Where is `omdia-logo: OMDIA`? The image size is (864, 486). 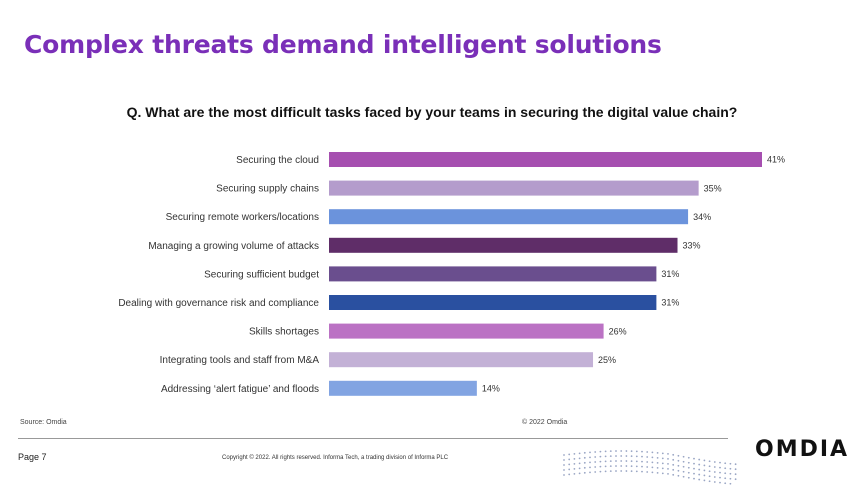
omdia-logo: OMDIA is located at coordinates (802, 449).